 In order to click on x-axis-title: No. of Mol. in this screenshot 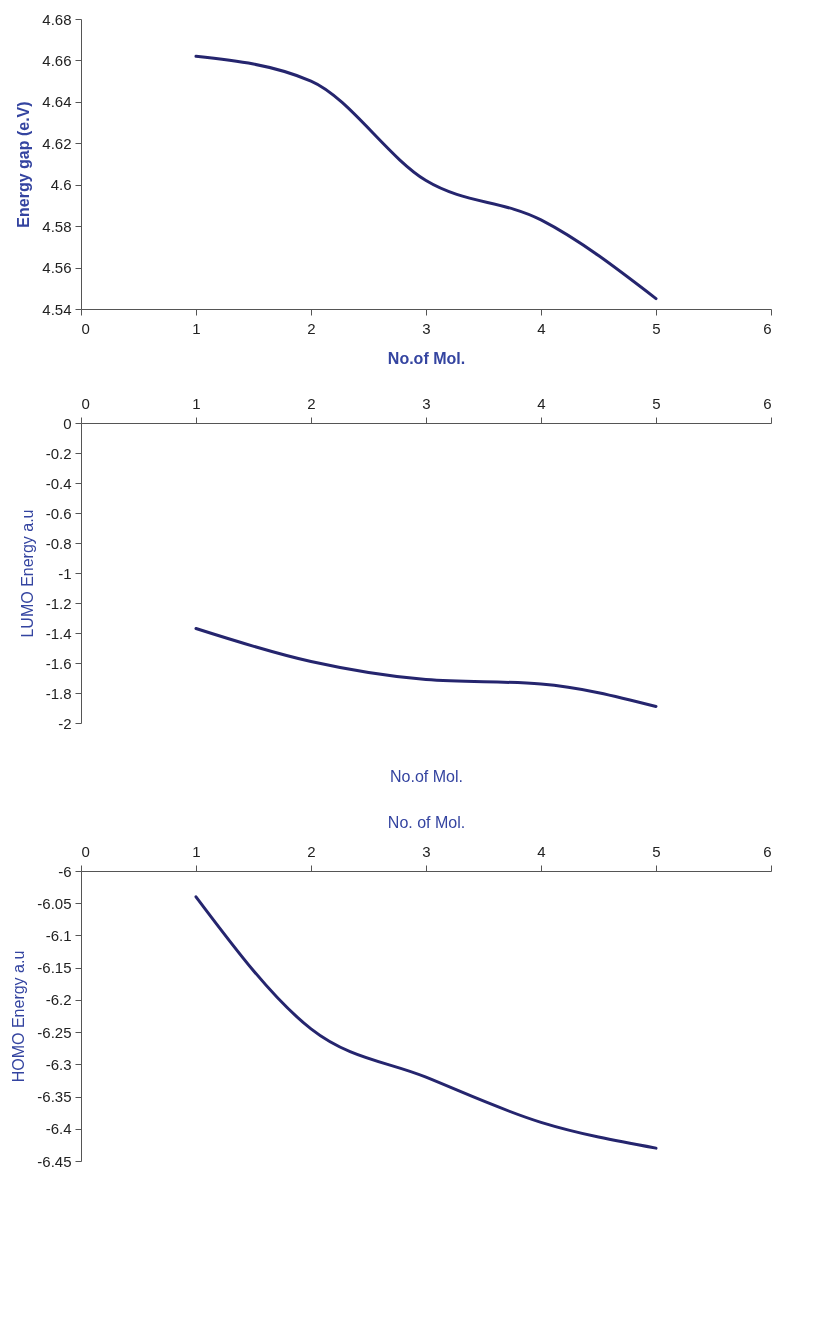, I will do `click(426, 822)`.